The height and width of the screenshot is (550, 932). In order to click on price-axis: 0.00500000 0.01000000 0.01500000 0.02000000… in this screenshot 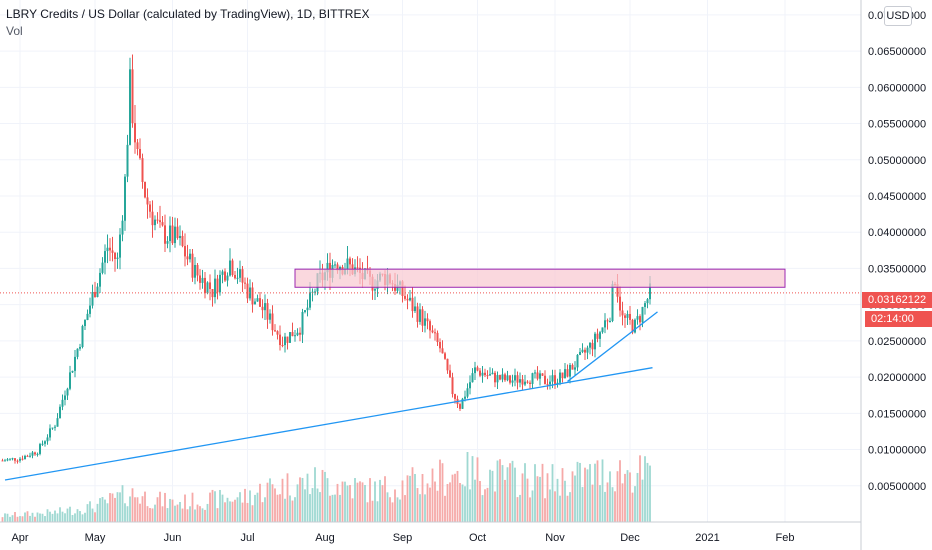, I will do `click(897, 251)`.